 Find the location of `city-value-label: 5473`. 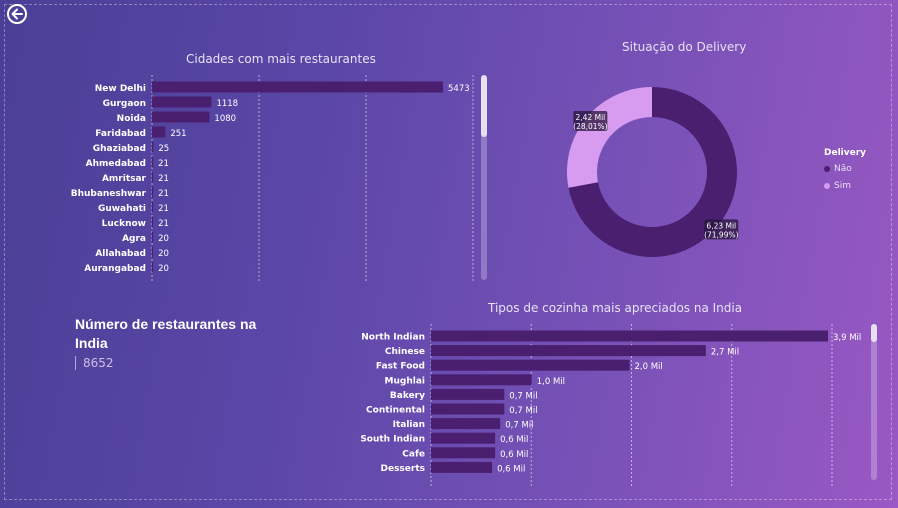

city-value-label: 5473 is located at coordinates (459, 89).